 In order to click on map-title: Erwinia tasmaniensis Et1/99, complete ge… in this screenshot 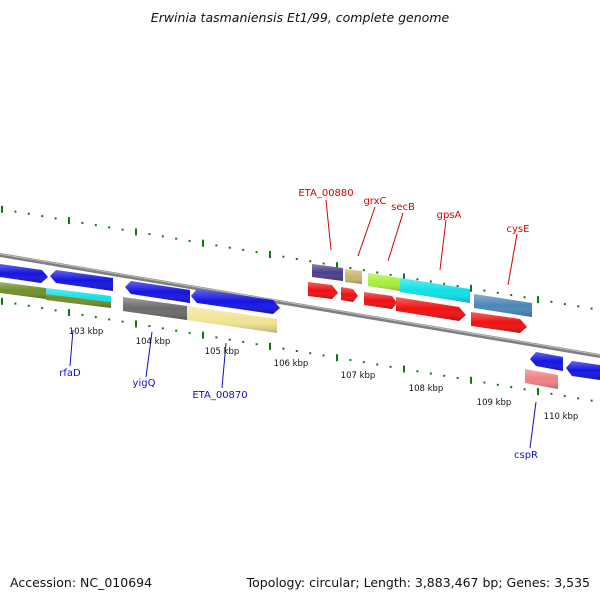, I will do `click(300, 17)`.